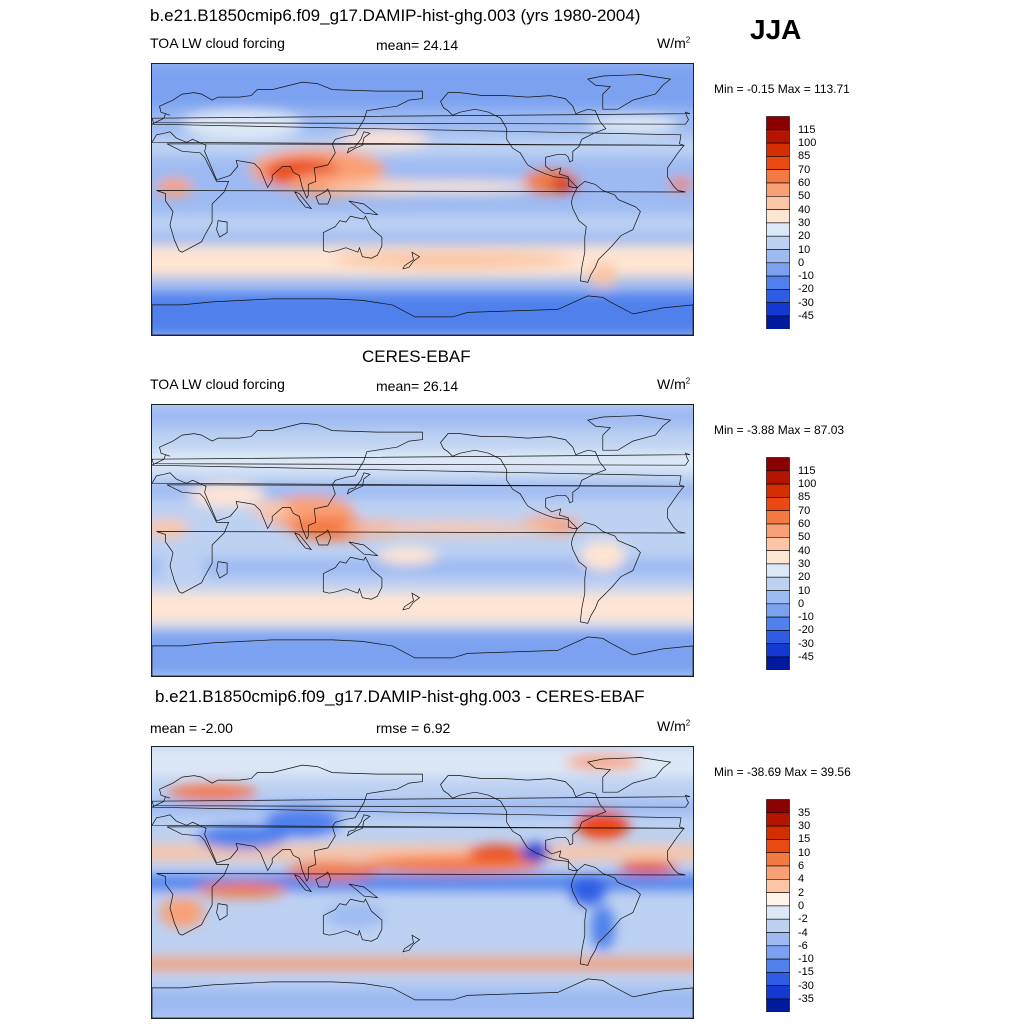 The width and height of the screenshot is (1024, 1024). What do you see at coordinates (779, 430) in the screenshot?
I see `panel2-minmax: Min = -3.88 Max = 87.03` at bounding box center [779, 430].